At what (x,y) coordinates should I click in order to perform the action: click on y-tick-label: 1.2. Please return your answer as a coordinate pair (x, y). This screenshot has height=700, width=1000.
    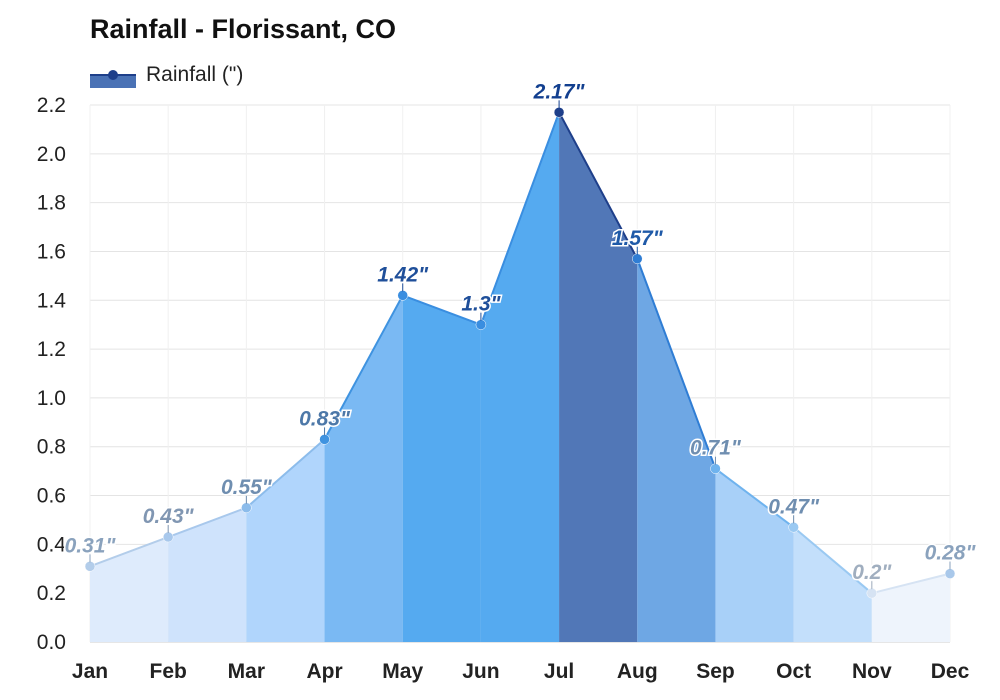
    Looking at the image, I should click on (51, 349).